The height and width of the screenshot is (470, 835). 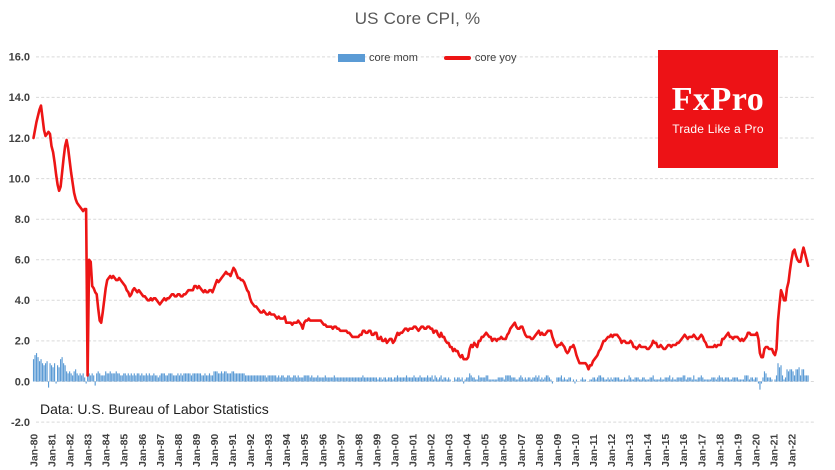 What do you see at coordinates (558, 450) in the screenshot?
I see `x-axis-tick-label: Jan-09` at bounding box center [558, 450].